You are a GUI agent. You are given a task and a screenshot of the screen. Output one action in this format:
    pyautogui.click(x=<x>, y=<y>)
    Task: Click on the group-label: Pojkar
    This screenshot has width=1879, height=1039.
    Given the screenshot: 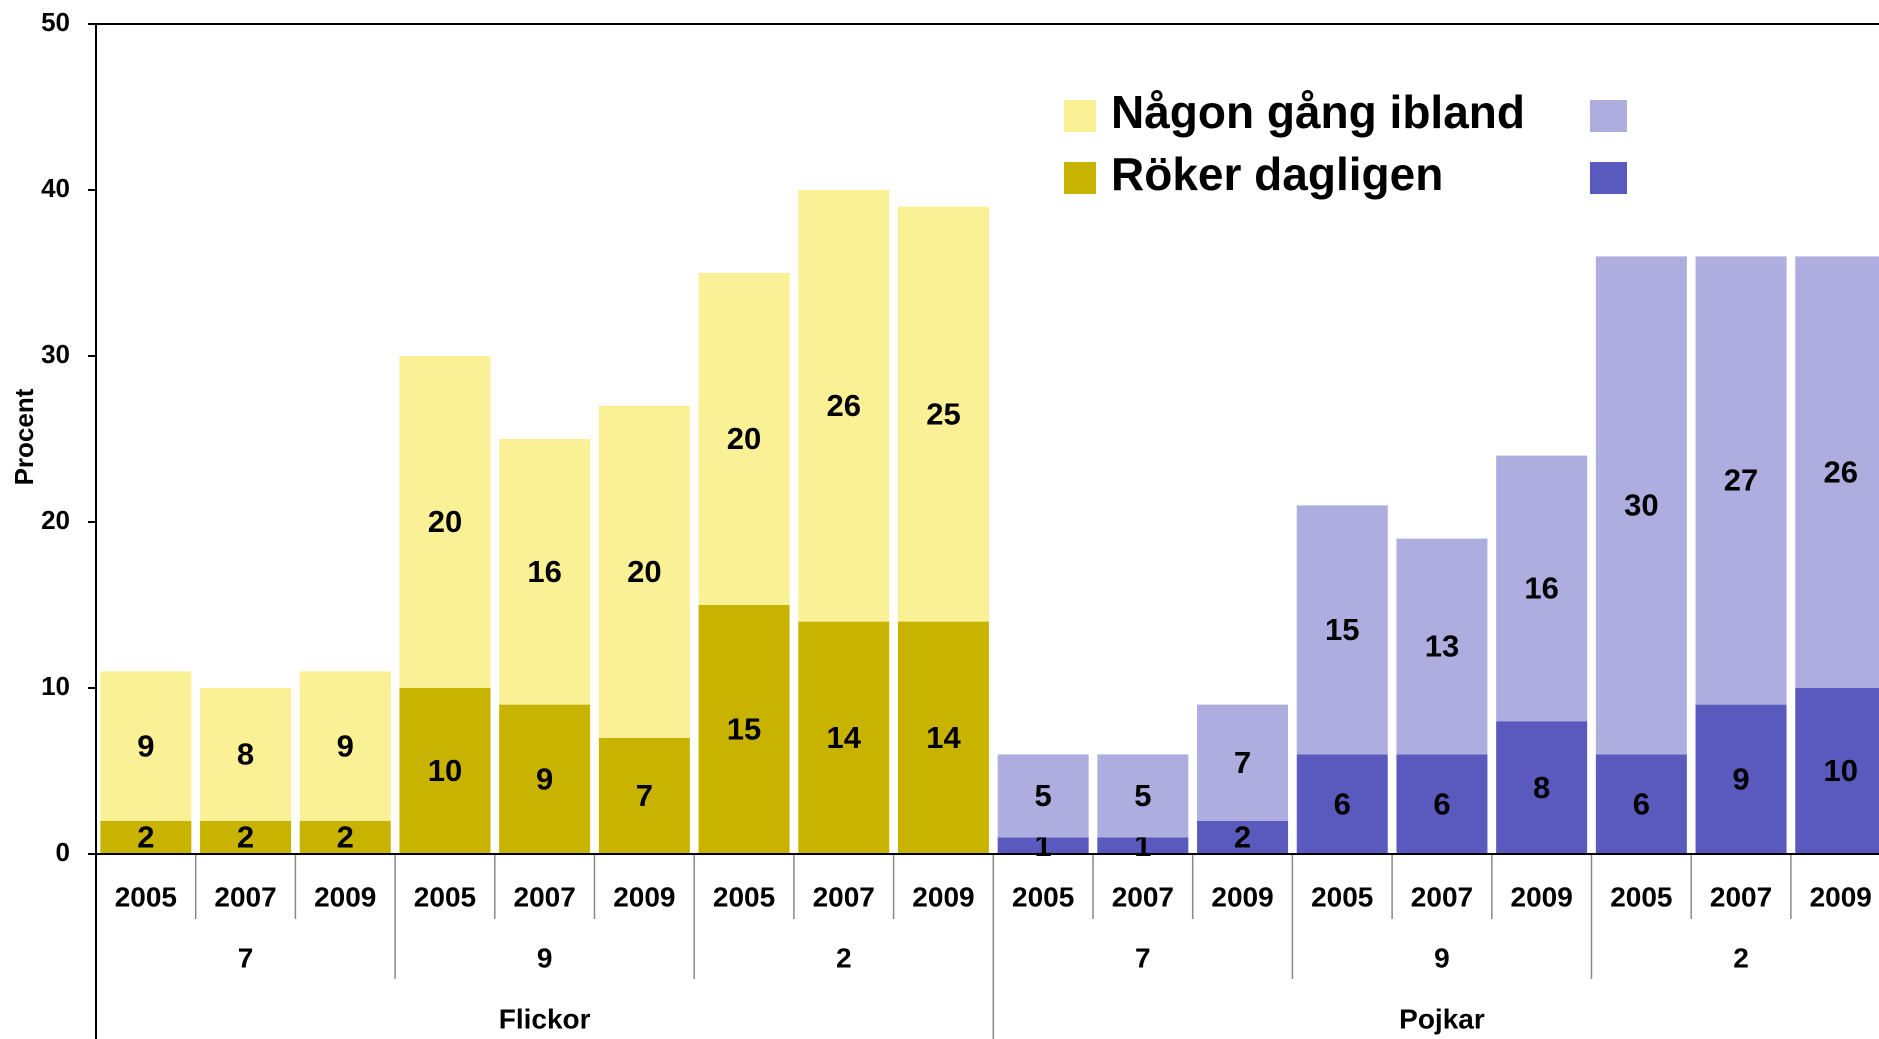 What is the action you would take?
    pyautogui.click(x=1442, y=1018)
    